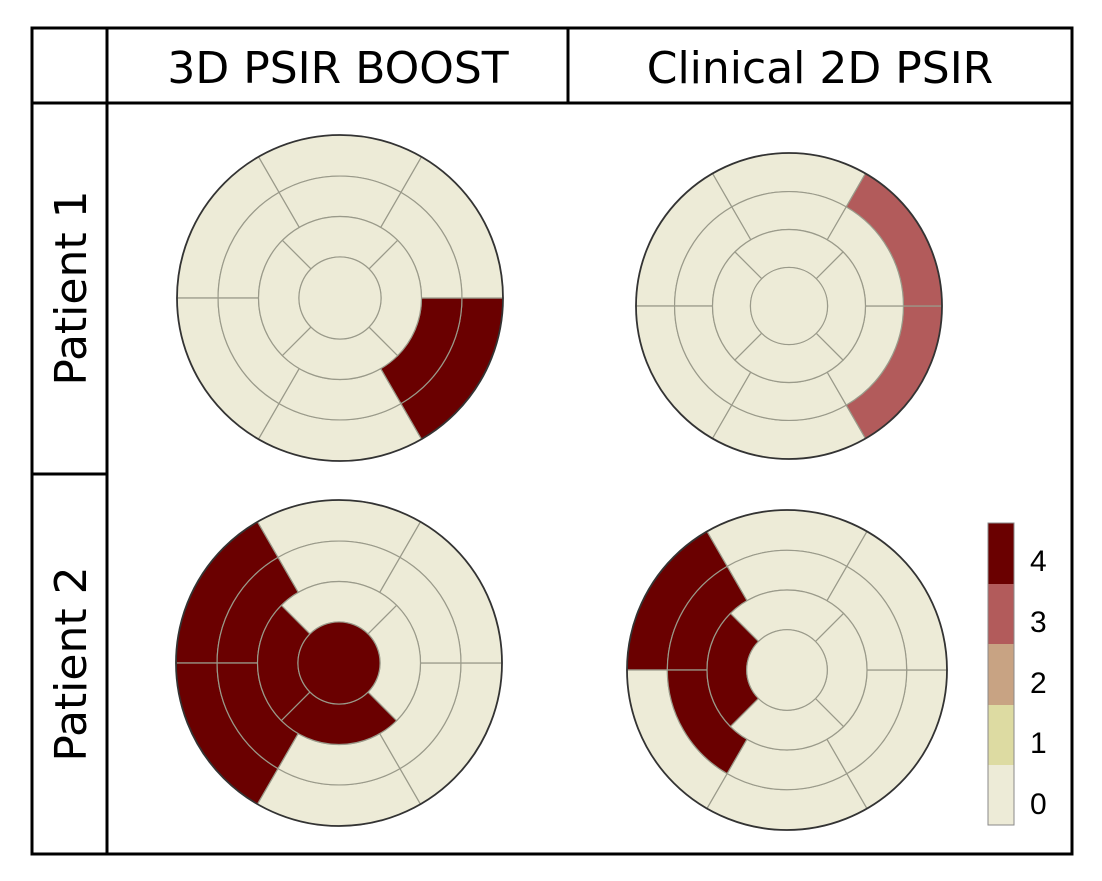 The image size is (1102, 881). I want to click on row-label-patient-1: Patient 1, so click(71, 287).